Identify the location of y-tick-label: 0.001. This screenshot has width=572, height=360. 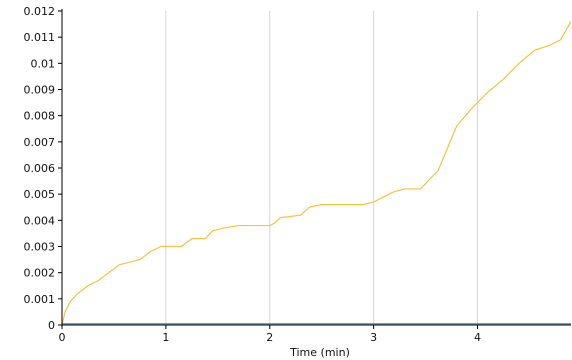
(40, 299).